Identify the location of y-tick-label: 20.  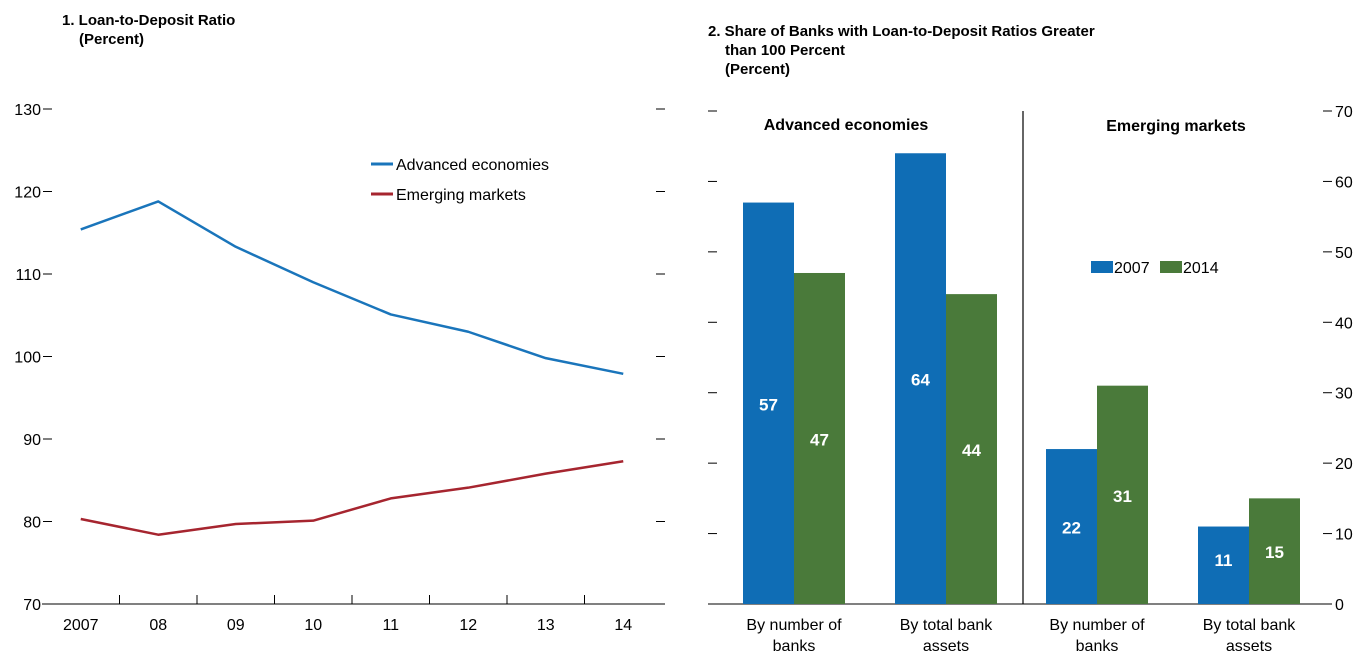
(1344, 464).